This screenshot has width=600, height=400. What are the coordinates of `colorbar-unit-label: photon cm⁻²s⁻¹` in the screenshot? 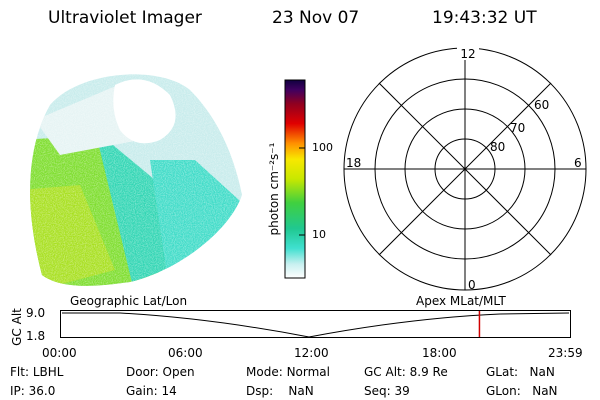 It's located at (274, 189).